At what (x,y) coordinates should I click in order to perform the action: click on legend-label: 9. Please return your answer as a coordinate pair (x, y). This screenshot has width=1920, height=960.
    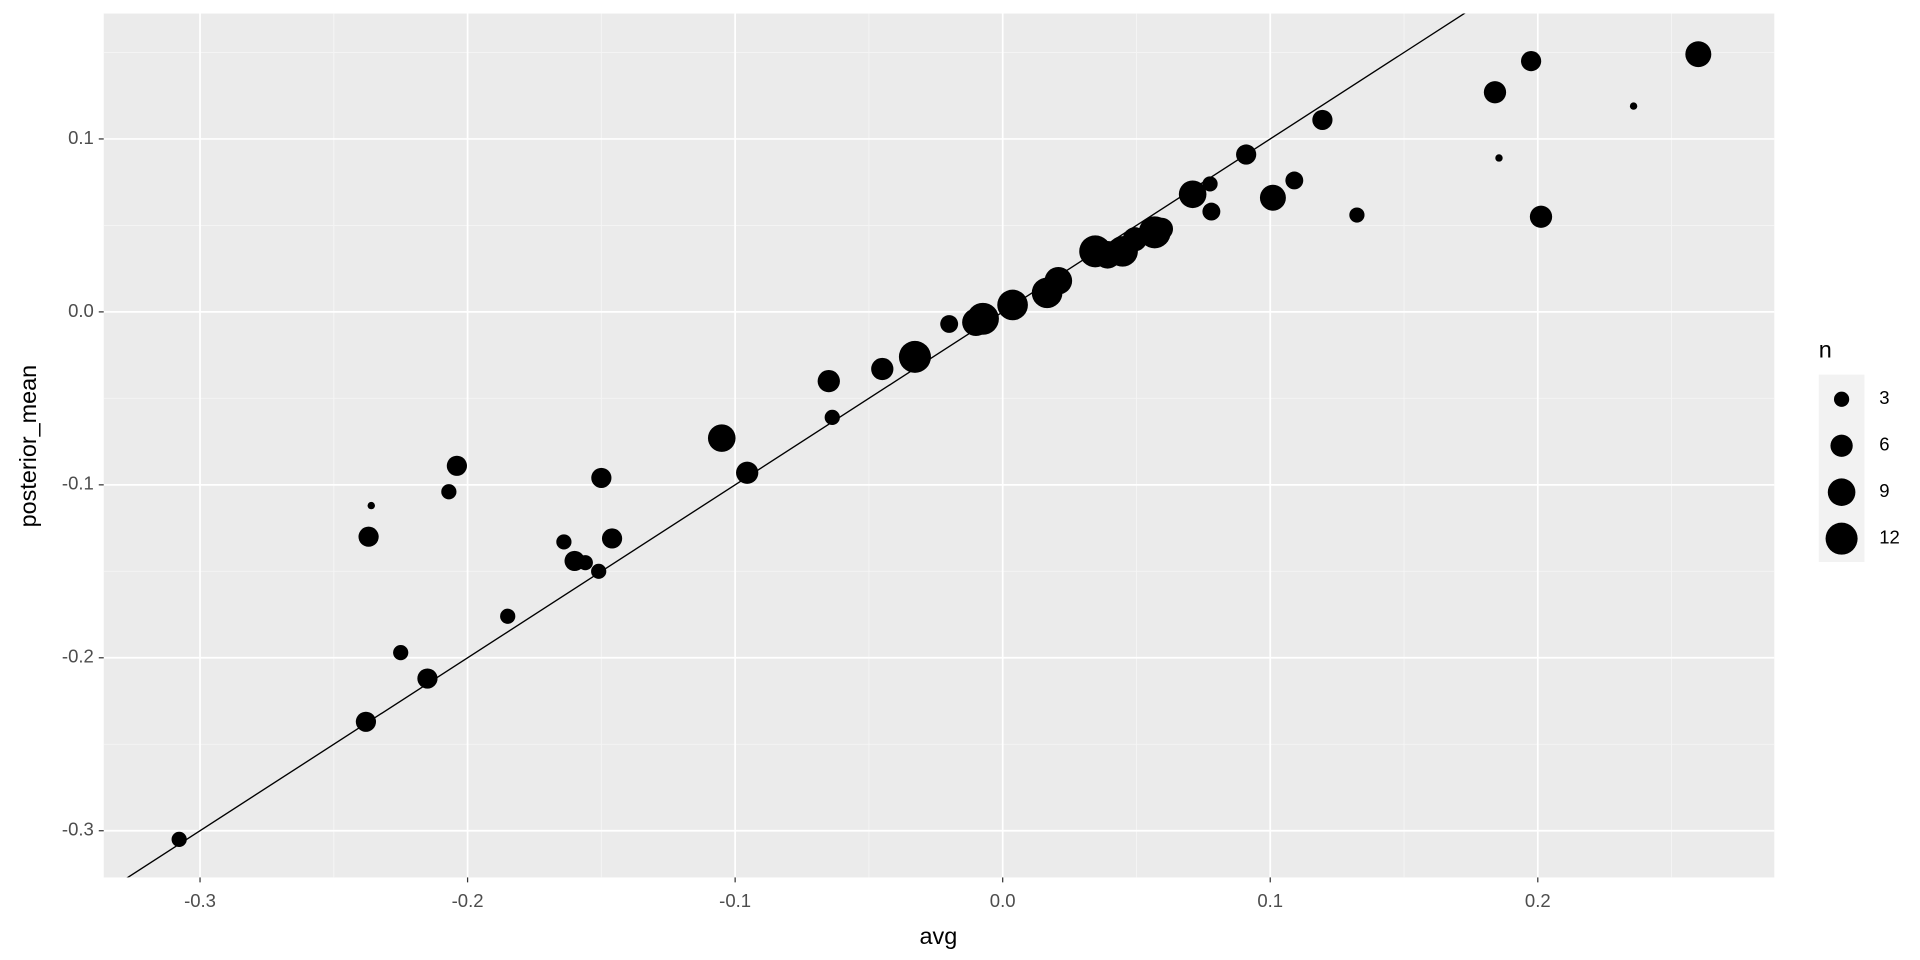
    Looking at the image, I should click on (1884, 490).